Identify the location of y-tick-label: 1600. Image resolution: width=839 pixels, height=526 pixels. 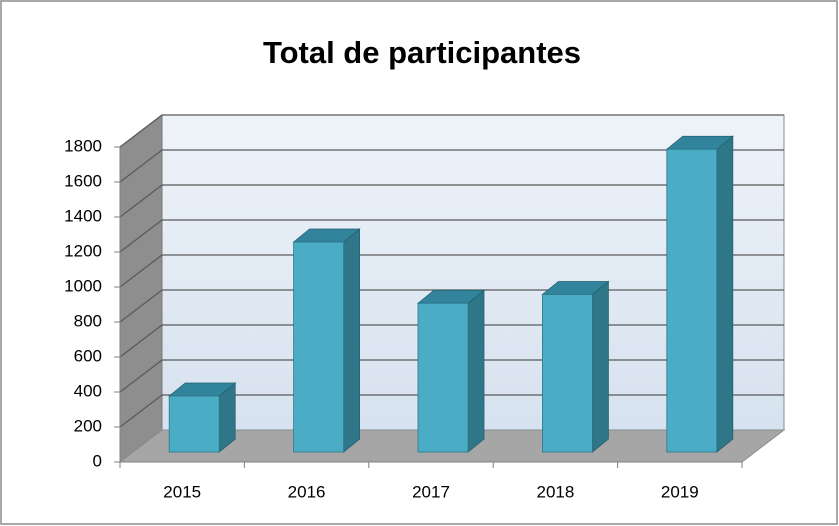
(83, 180).